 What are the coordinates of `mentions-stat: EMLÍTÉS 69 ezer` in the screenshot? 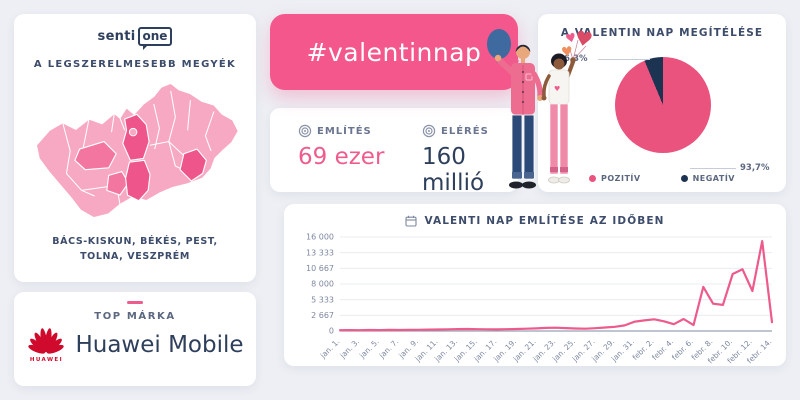 It's located at (332, 150).